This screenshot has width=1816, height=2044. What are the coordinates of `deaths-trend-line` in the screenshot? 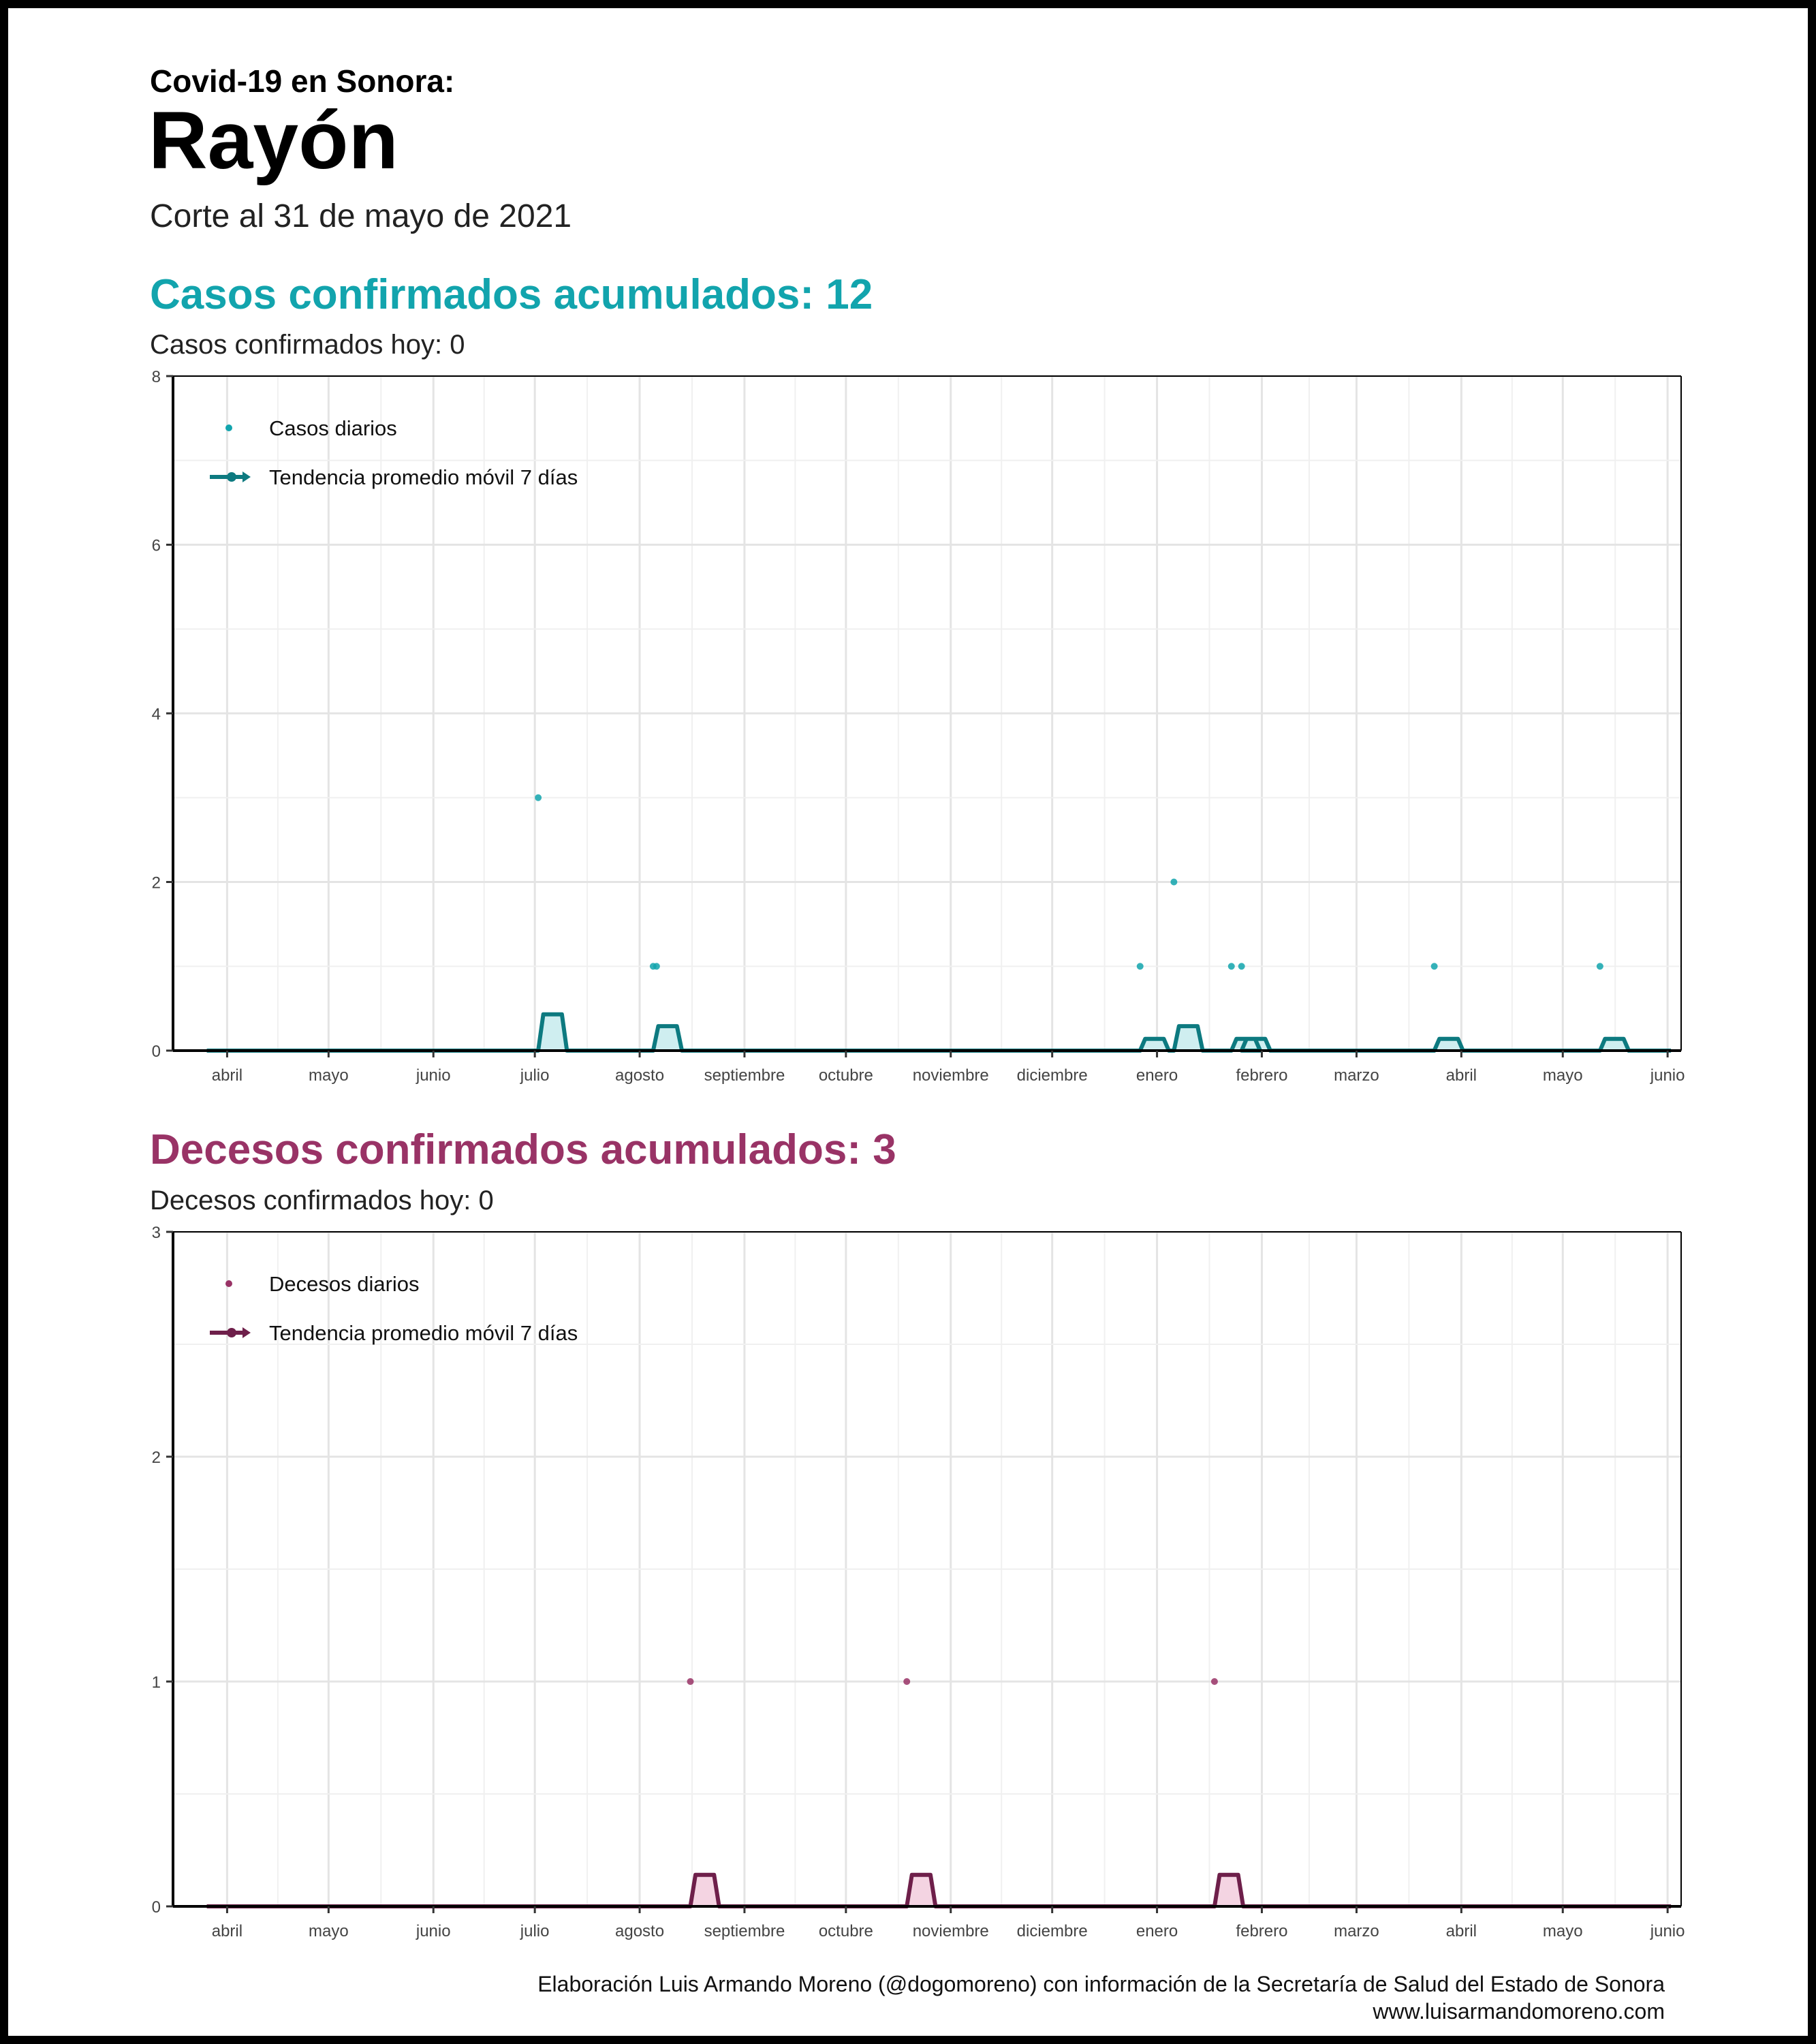 It's located at (939, 1890).